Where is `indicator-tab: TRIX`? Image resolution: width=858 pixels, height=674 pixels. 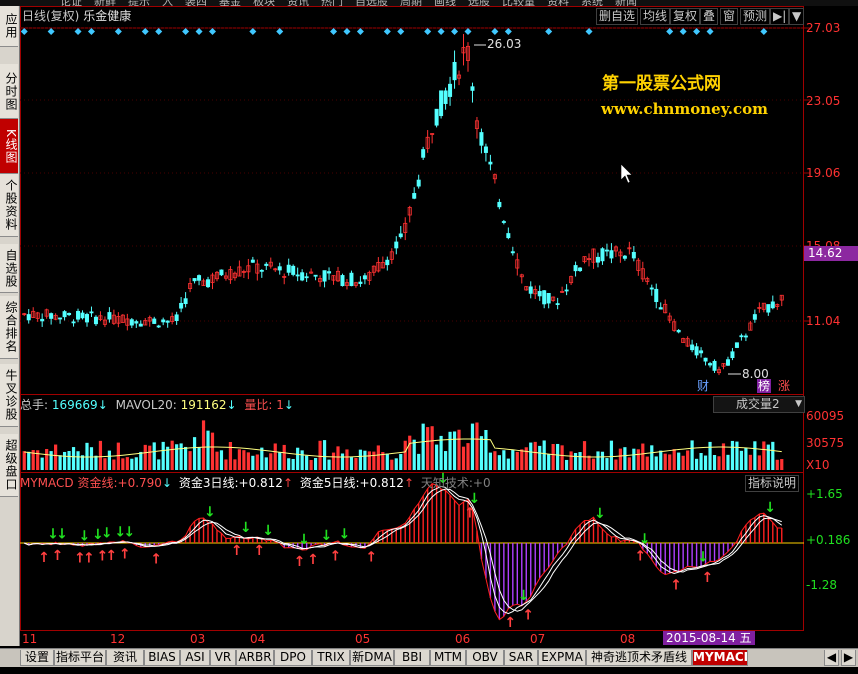
indicator-tab: TRIX is located at coordinates (331, 658).